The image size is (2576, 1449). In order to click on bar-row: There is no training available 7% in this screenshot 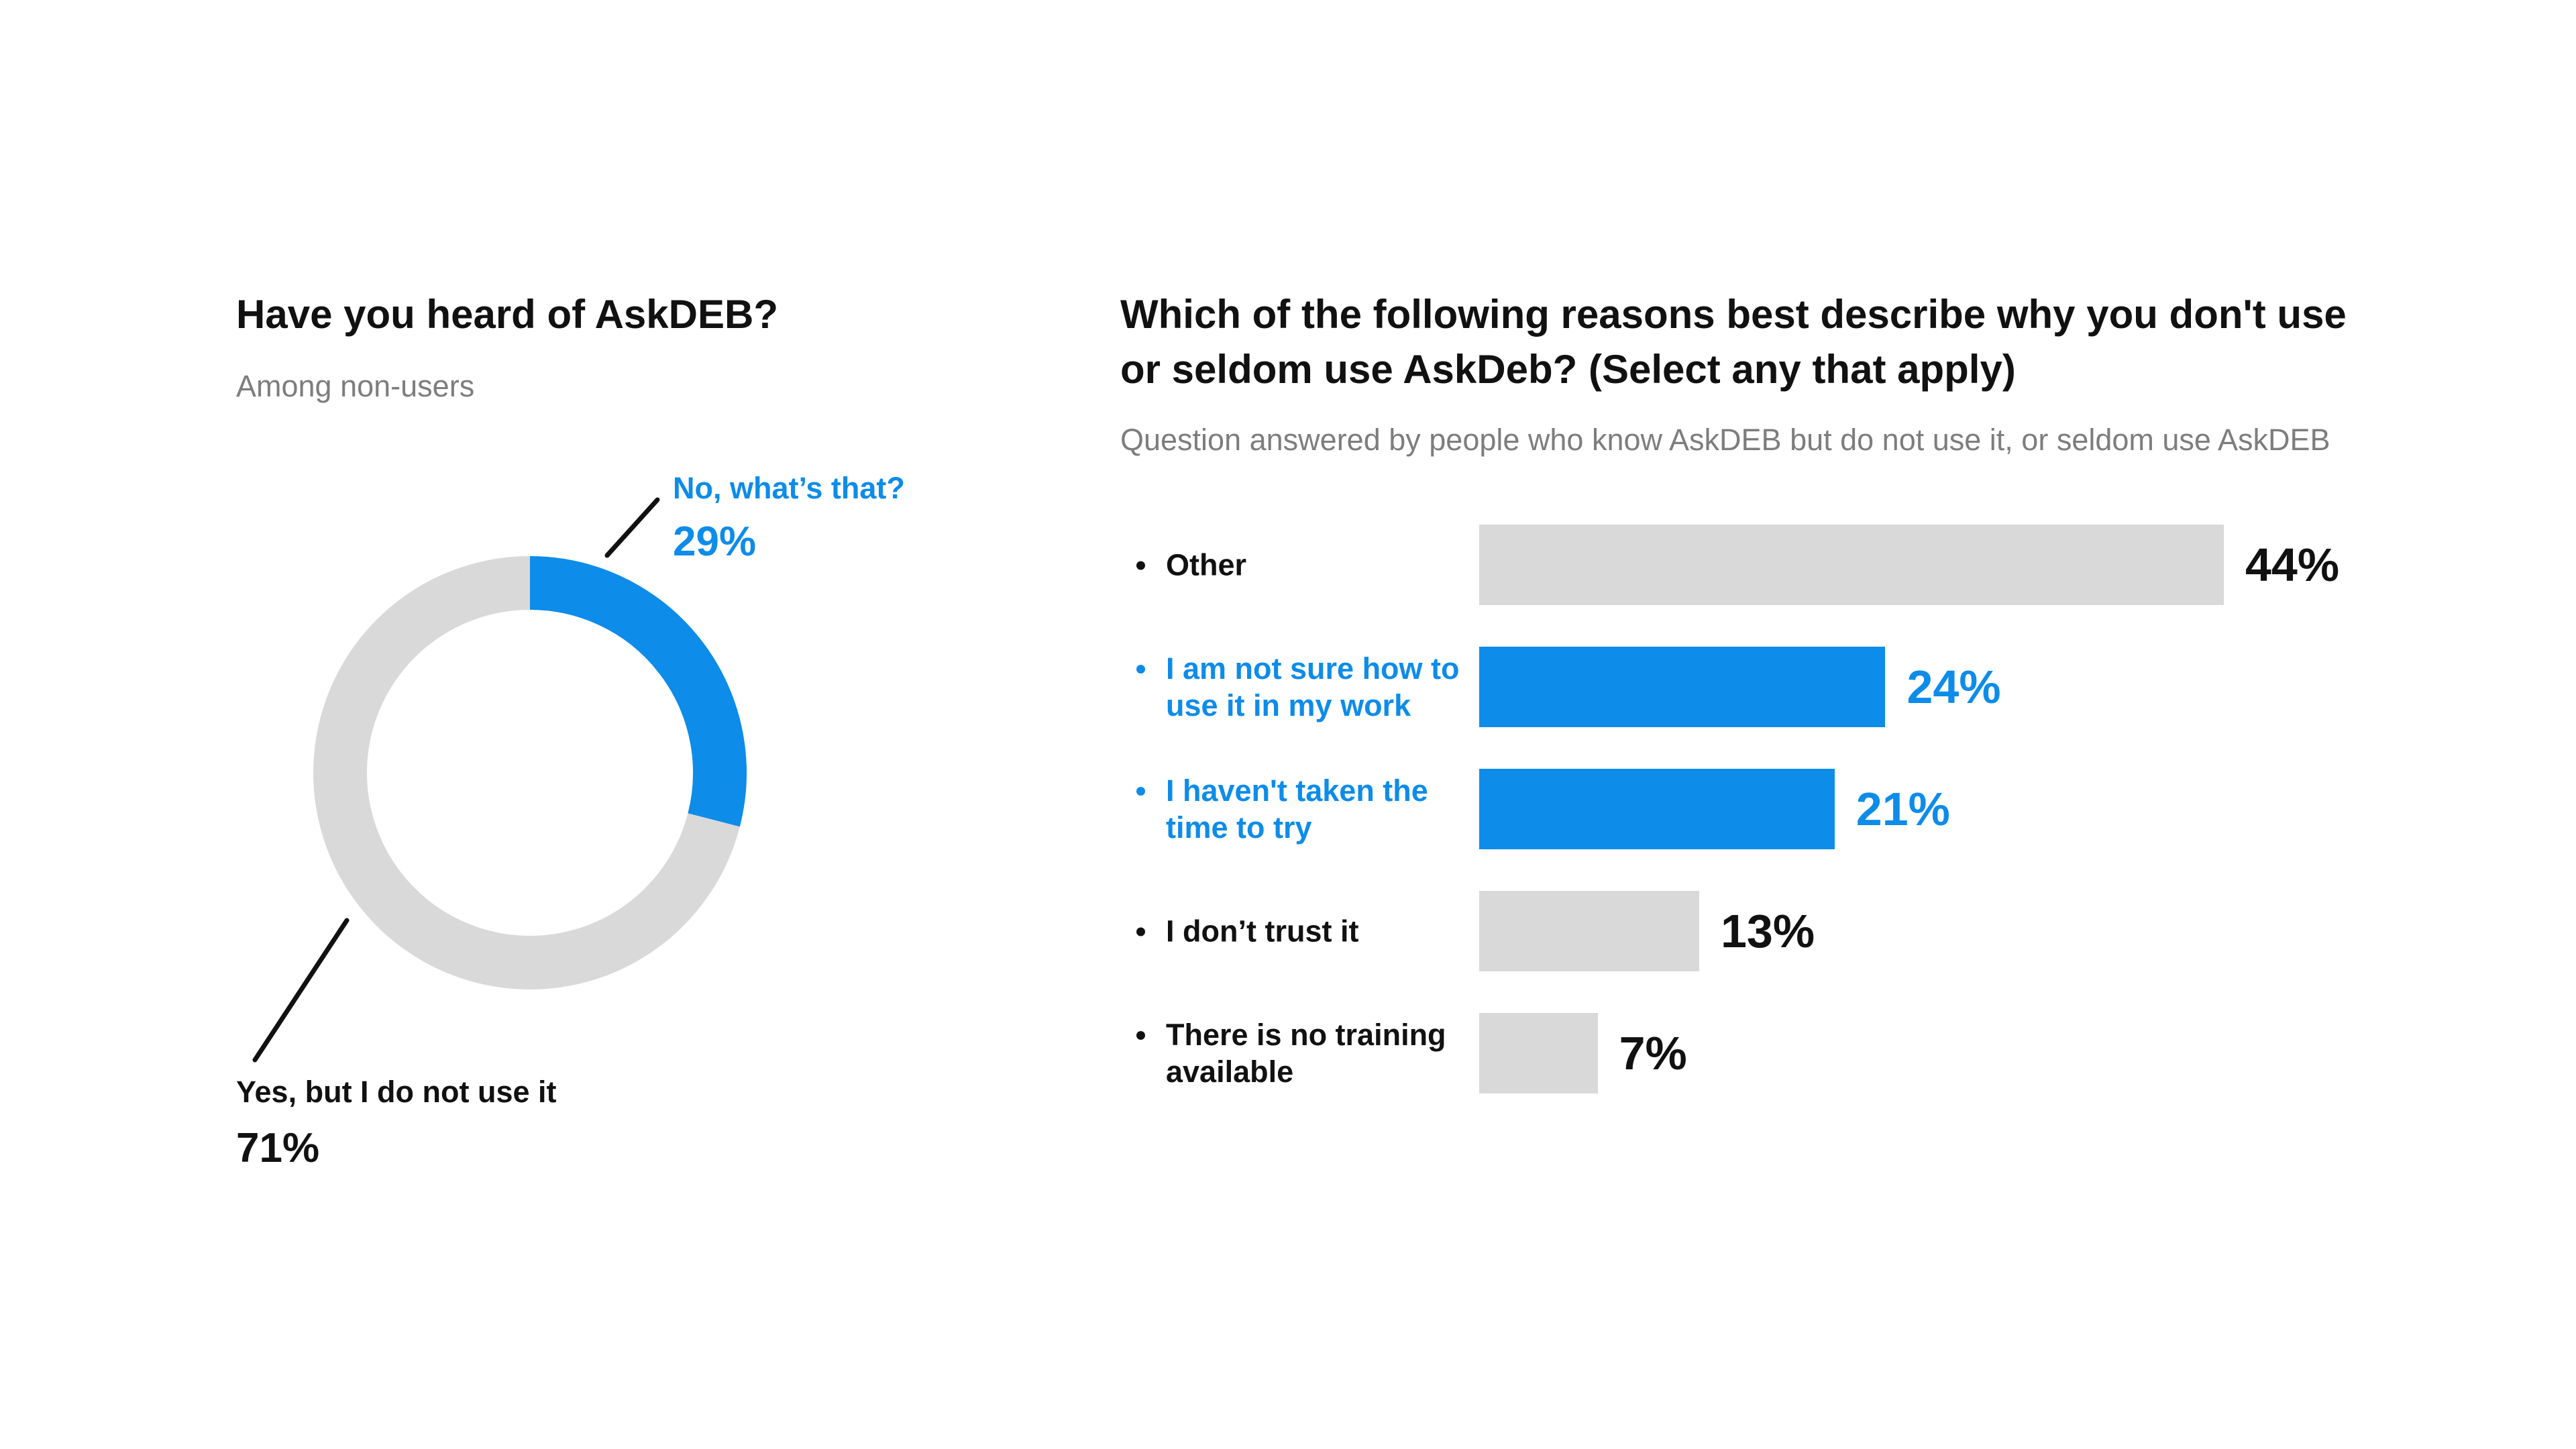, I will do `click(1824, 1053)`.